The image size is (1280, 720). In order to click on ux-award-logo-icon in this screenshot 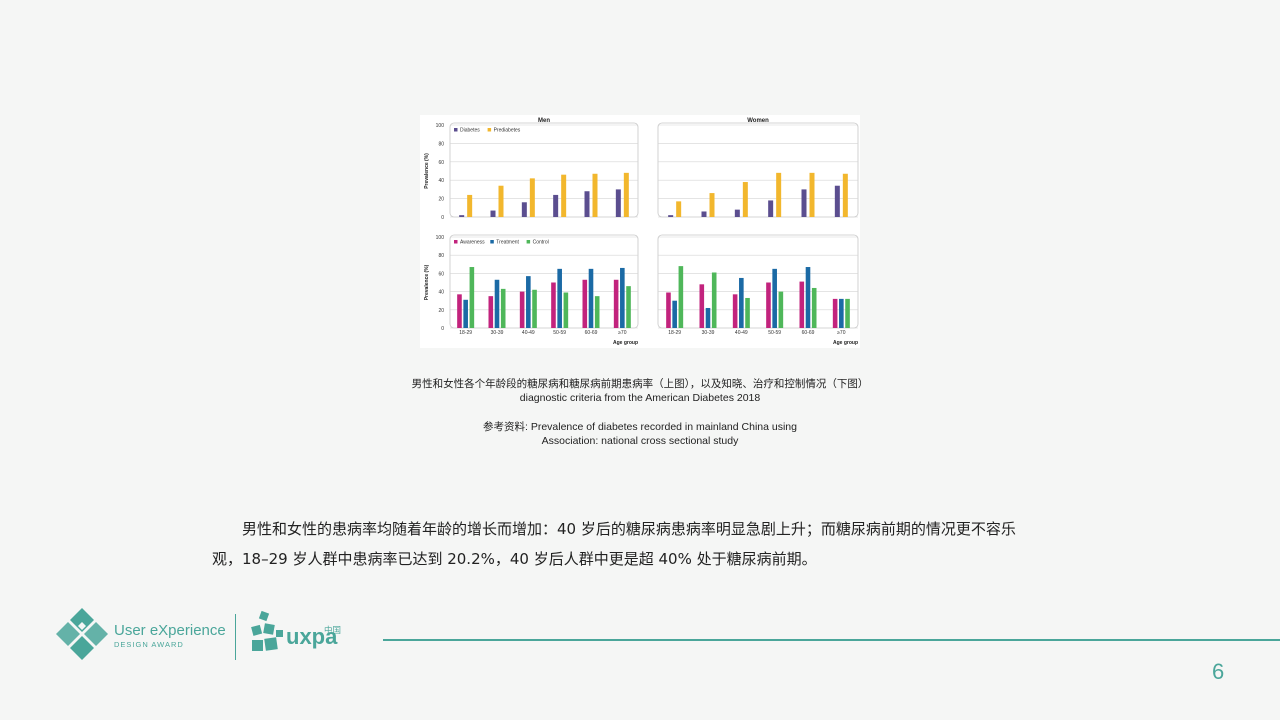, I will do `click(82, 634)`.